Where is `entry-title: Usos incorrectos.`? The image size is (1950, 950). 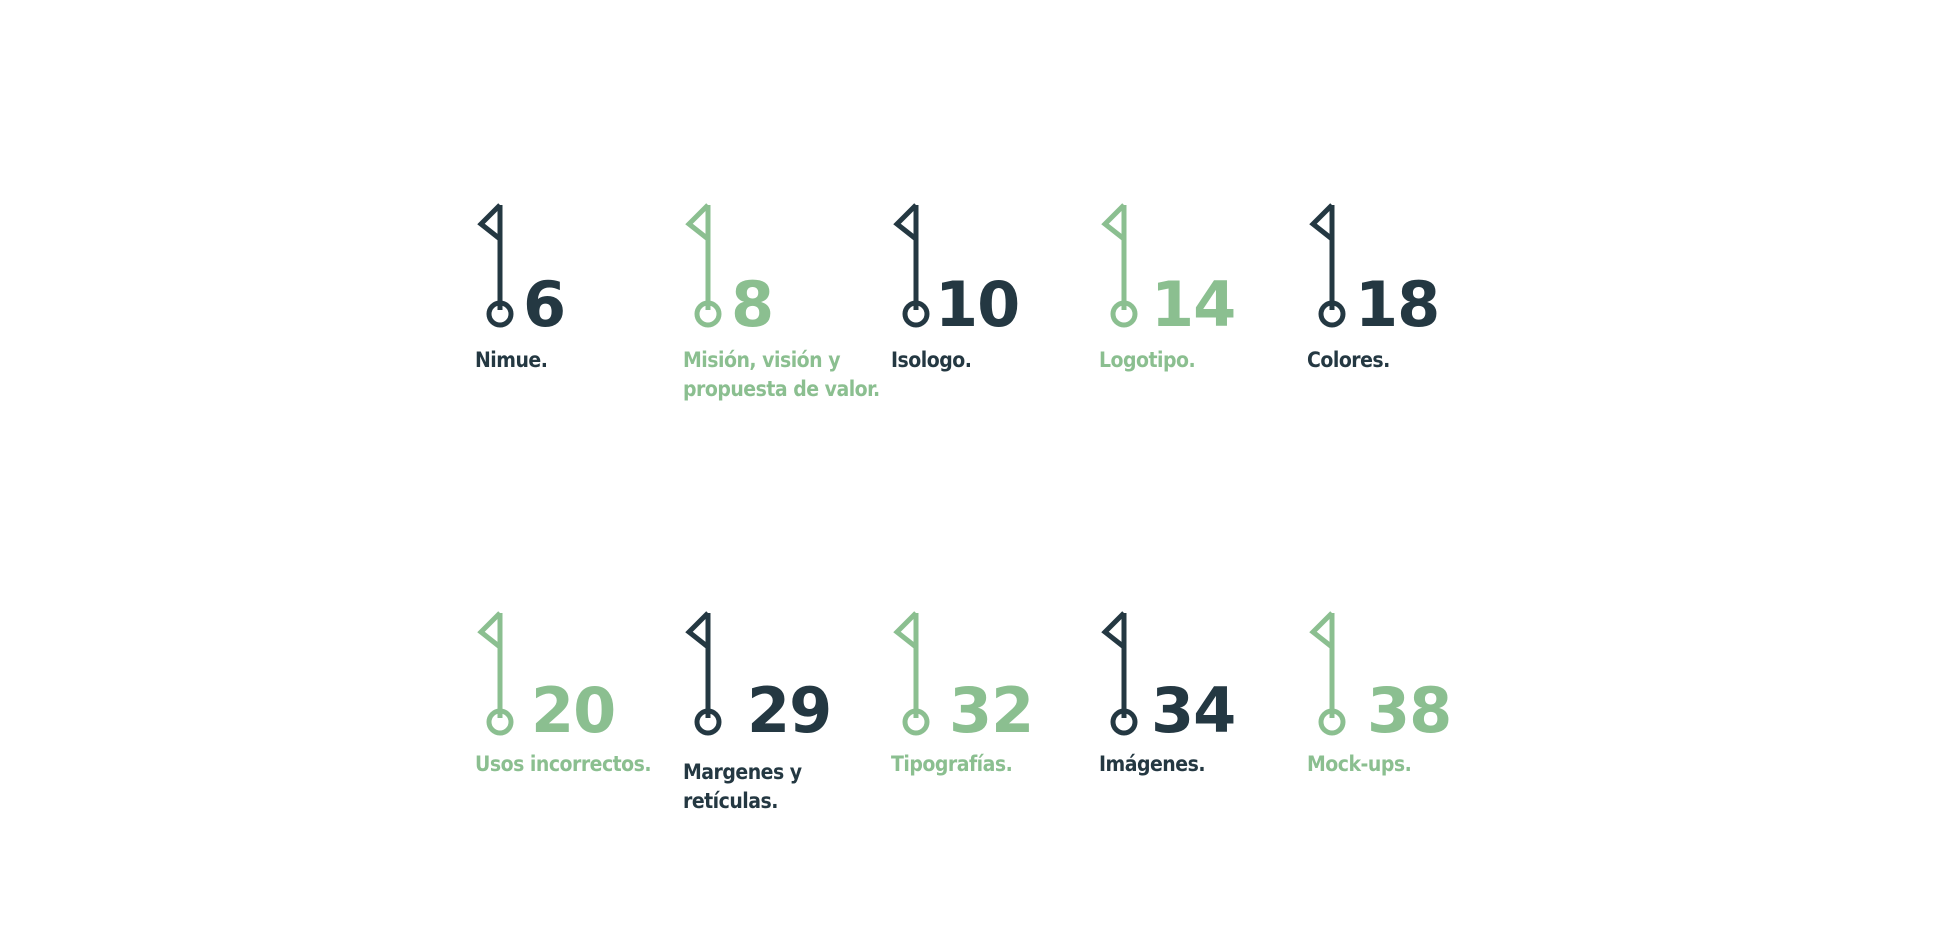 entry-title: Usos incorrectos. is located at coordinates (563, 764).